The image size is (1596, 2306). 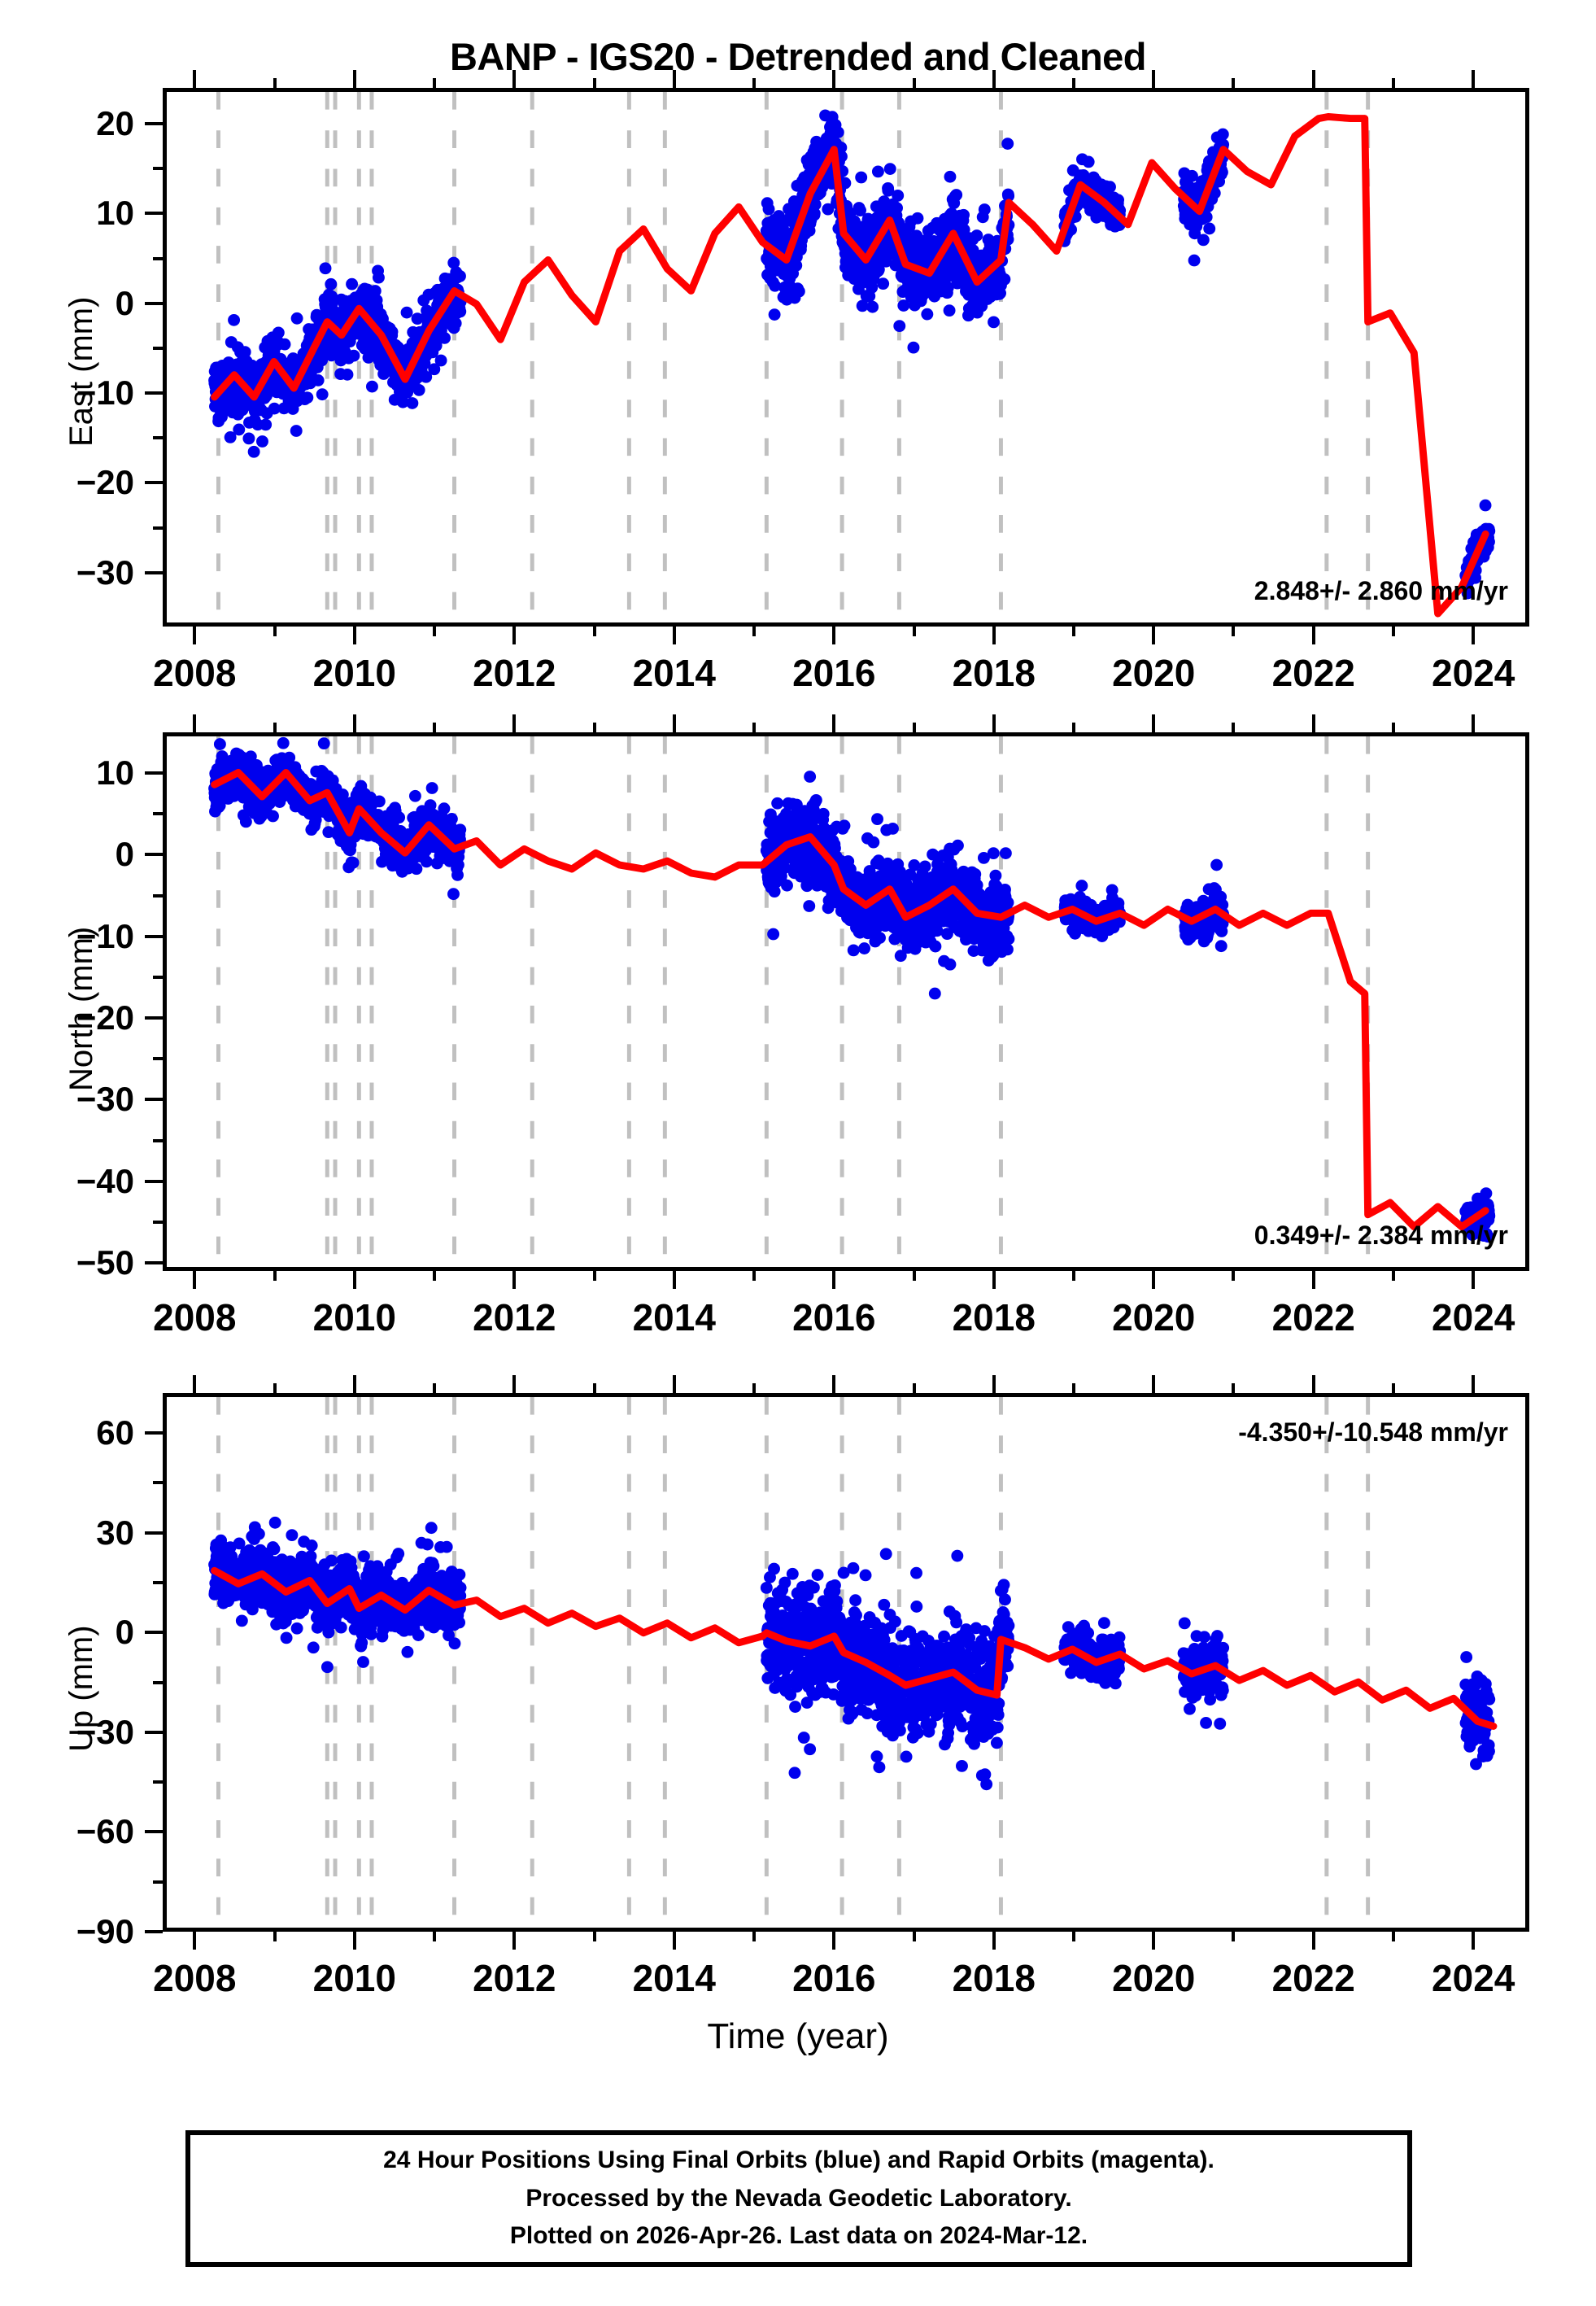 What do you see at coordinates (115, 124) in the screenshot?
I see `ytick-label: 20` at bounding box center [115, 124].